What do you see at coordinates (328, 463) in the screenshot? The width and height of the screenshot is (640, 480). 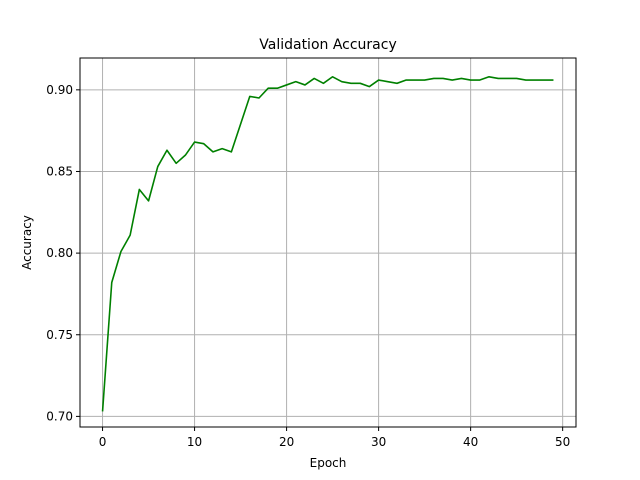 I see `x-axis-label: Epoch` at bounding box center [328, 463].